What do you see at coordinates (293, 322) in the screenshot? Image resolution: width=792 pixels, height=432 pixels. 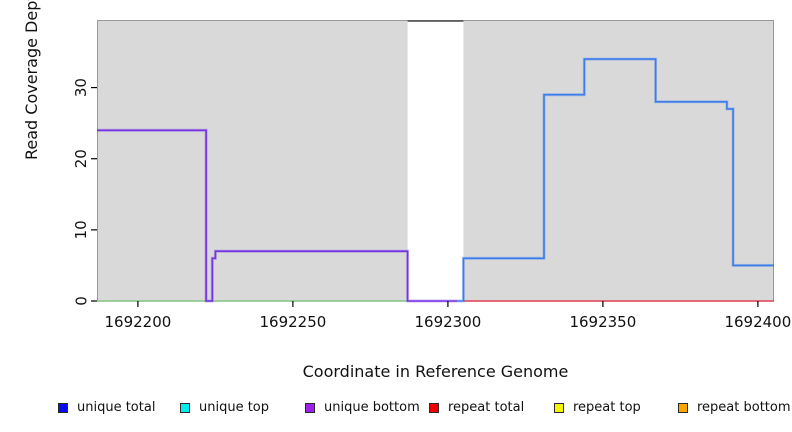 I see `x-tick-label: 1692250` at bounding box center [293, 322].